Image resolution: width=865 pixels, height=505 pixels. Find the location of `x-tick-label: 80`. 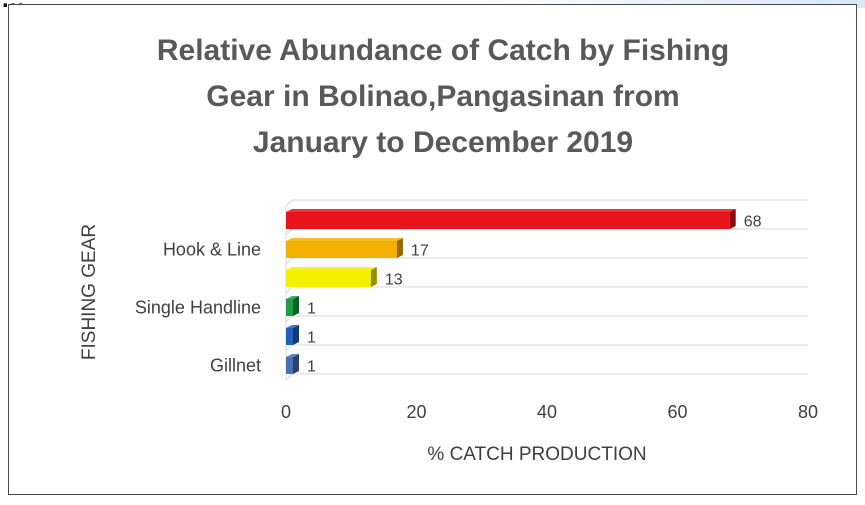

x-tick-label: 80 is located at coordinates (808, 412).